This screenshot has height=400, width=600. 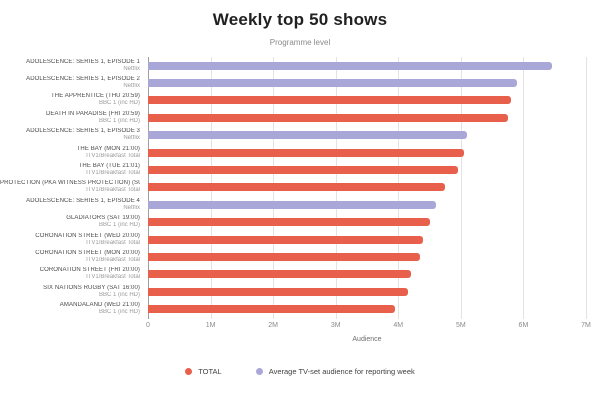 What do you see at coordinates (83, 200) in the screenshot?
I see `show-name: ADOLESCENCE: SERIES 1, EPISODE 4` at bounding box center [83, 200].